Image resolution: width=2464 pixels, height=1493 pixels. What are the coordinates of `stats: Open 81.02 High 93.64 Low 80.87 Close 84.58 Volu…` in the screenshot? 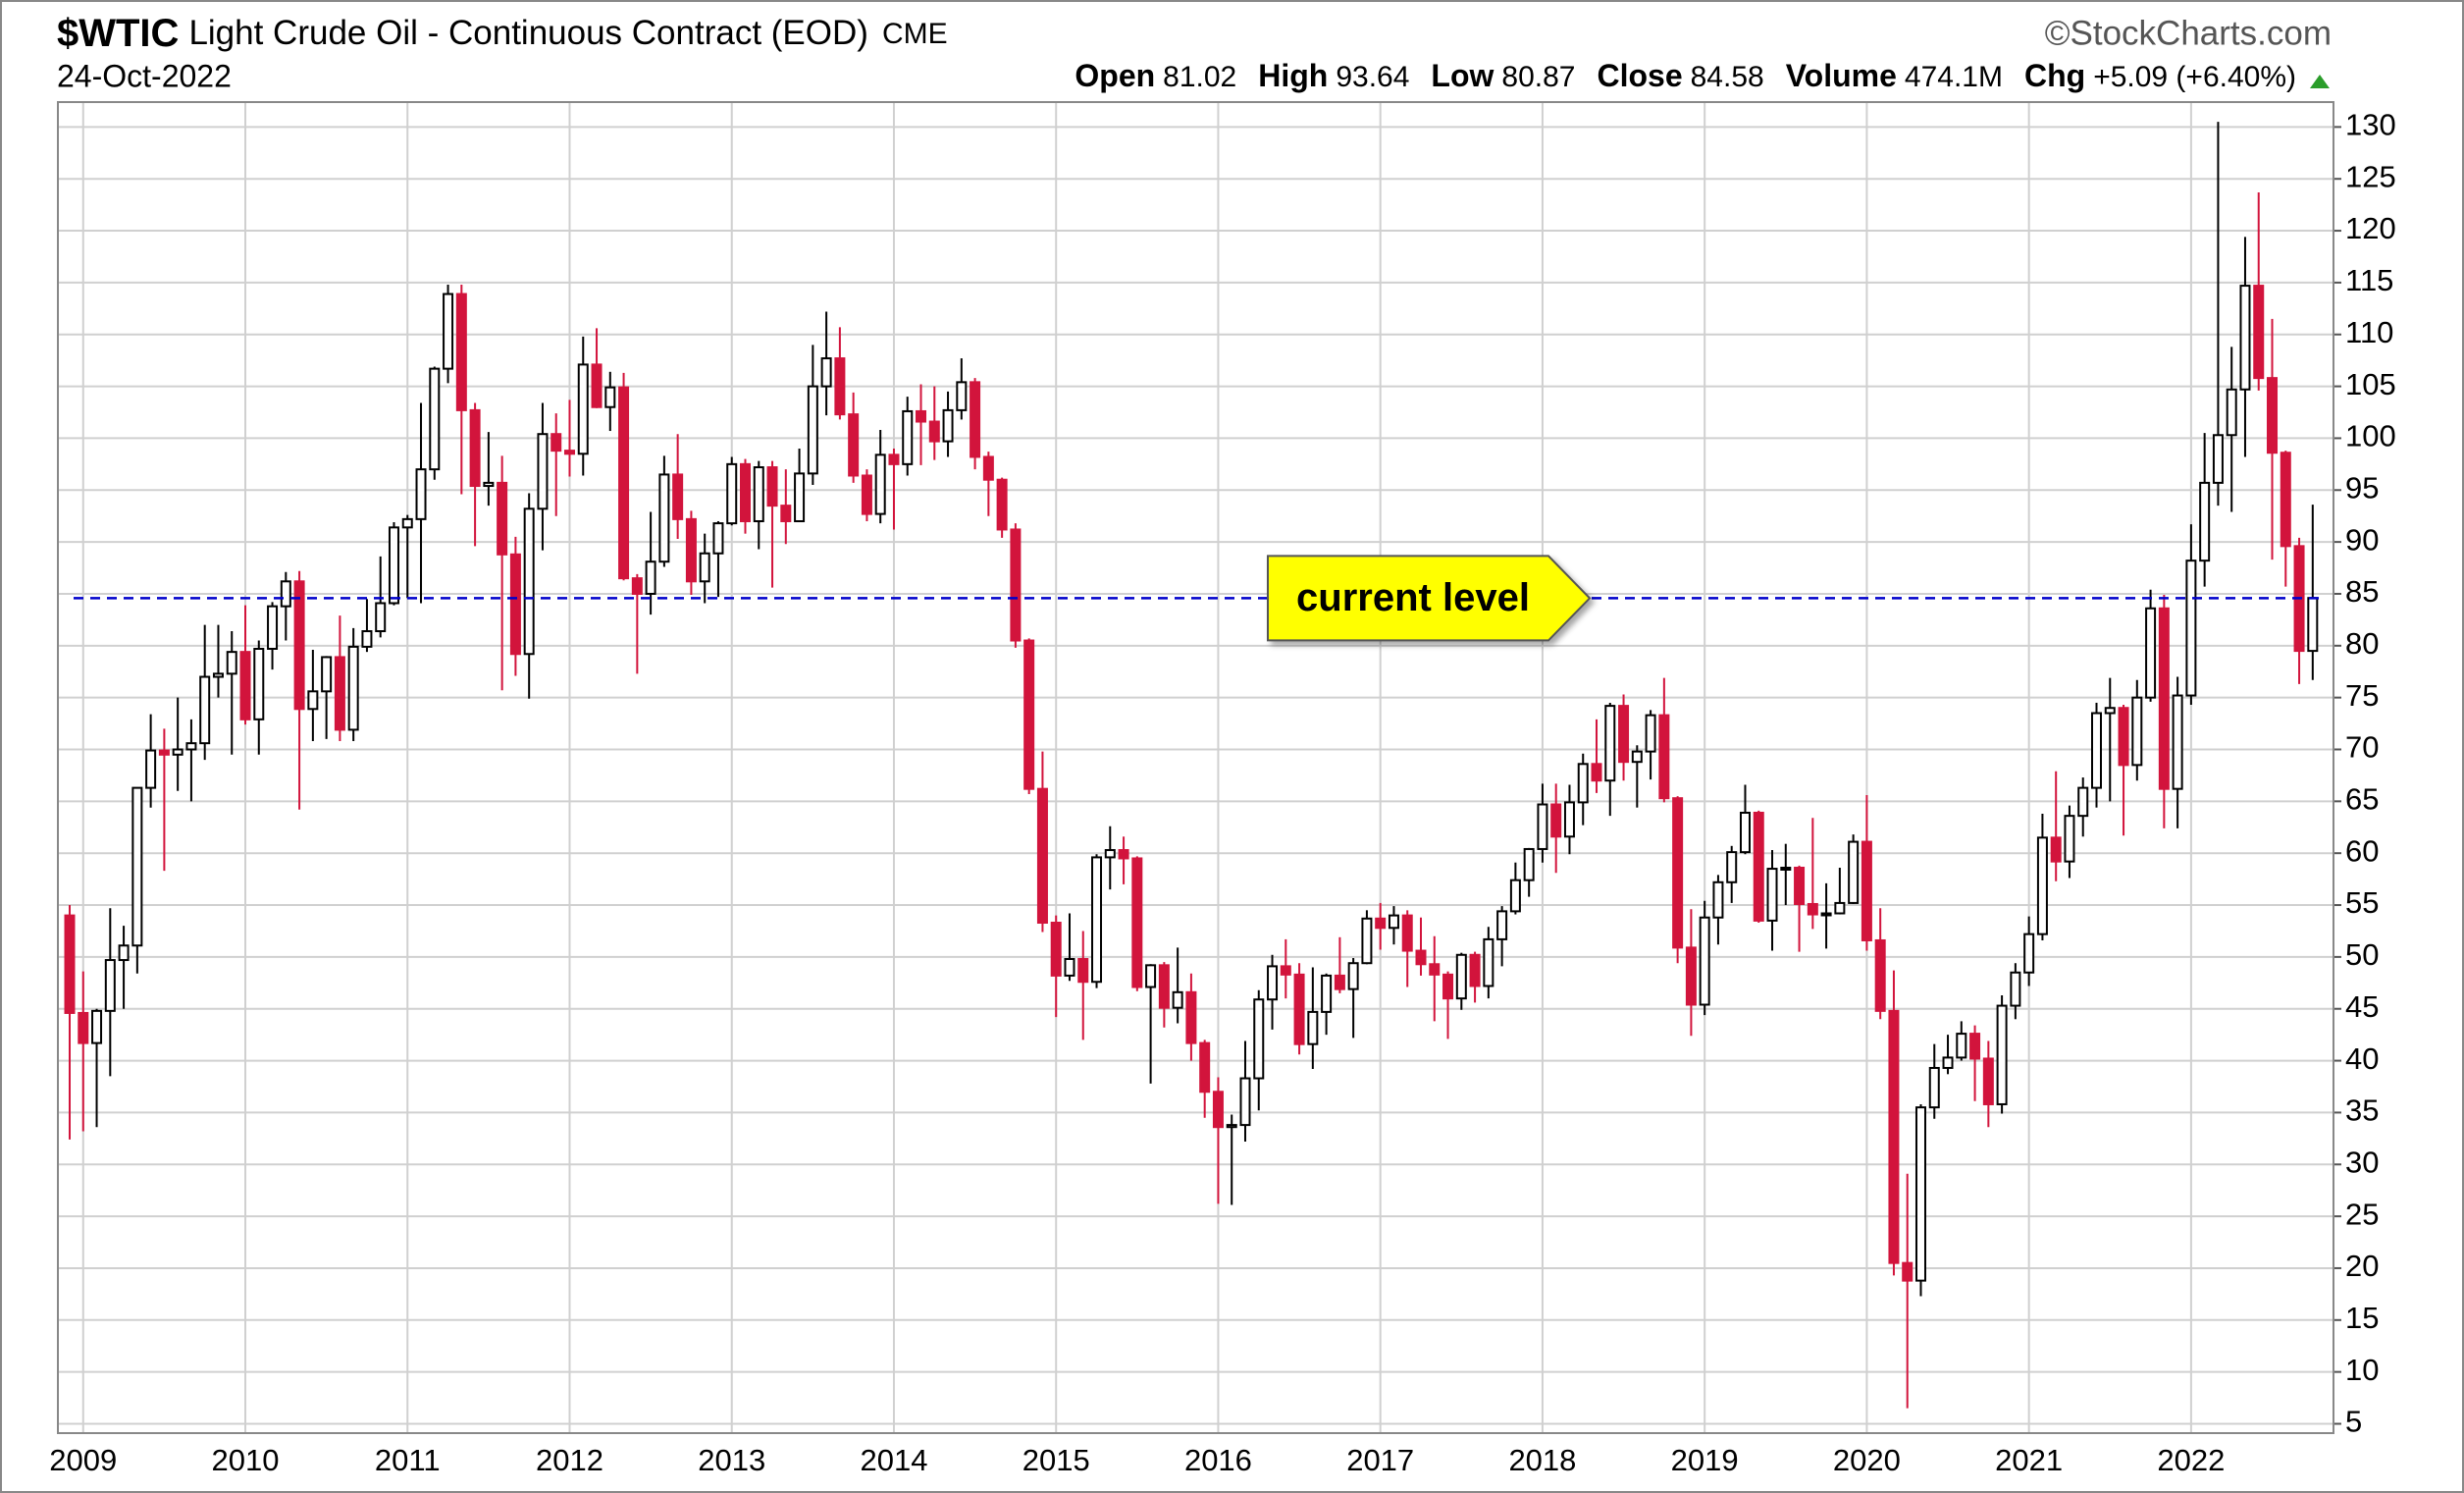 It's located at (1685, 75).